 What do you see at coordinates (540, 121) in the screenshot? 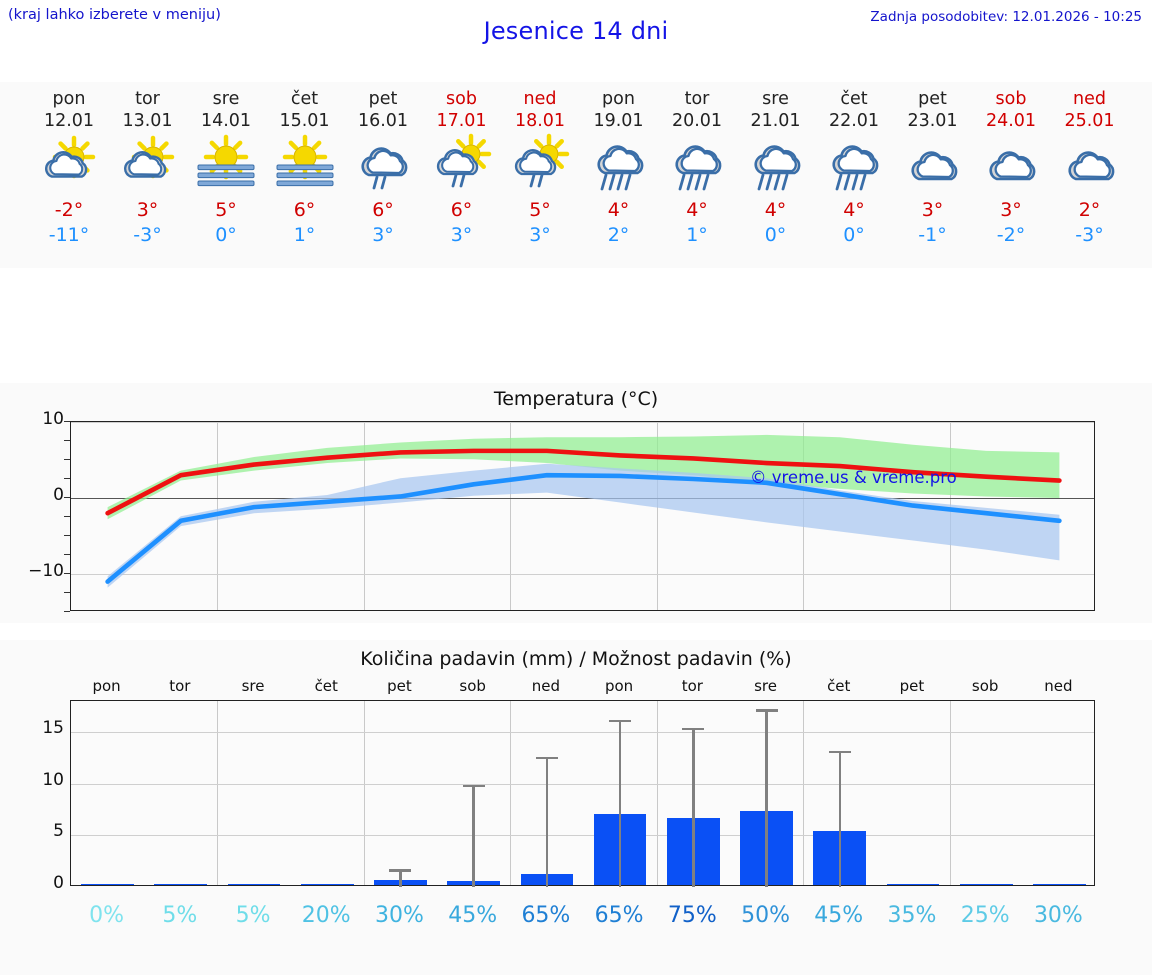
I see `forecast-day-date: 18.01` at bounding box center [540, 121].